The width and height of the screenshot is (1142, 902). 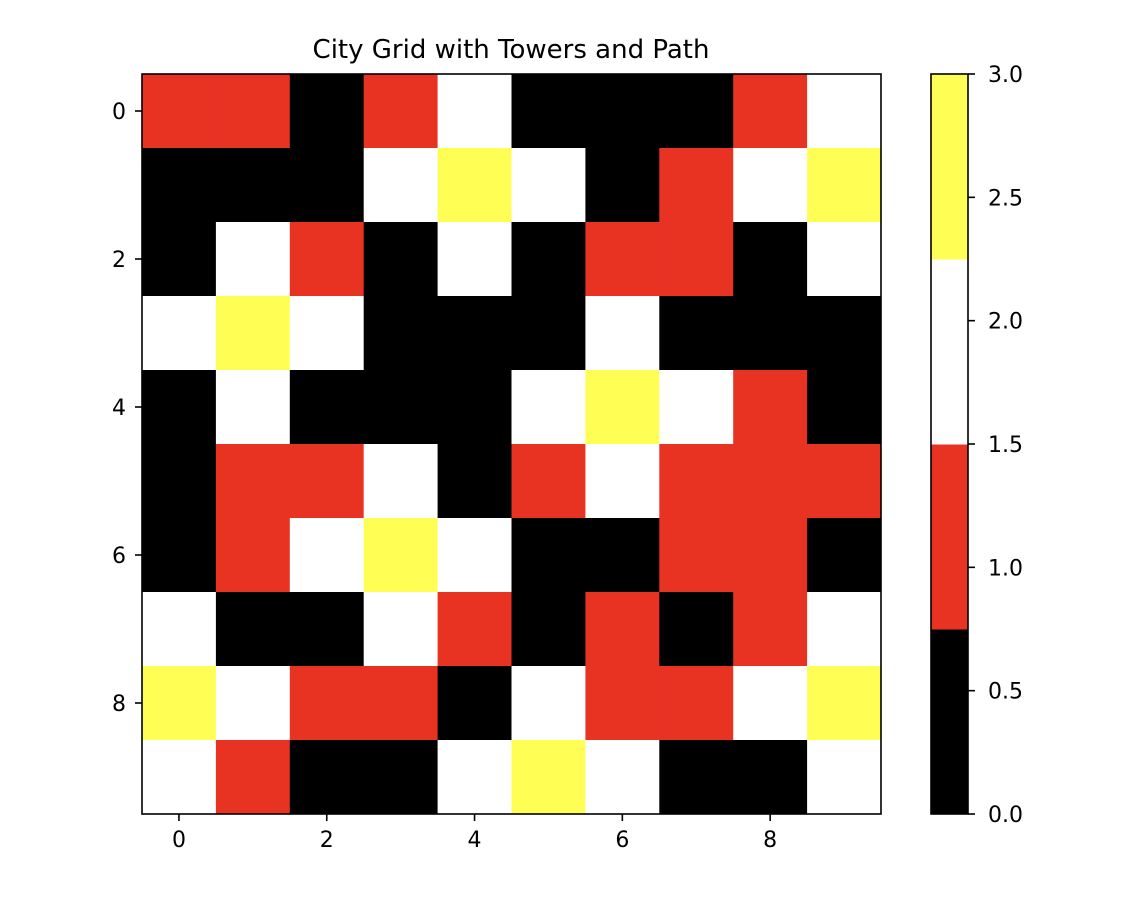 What do you see at coordinates (179, 840) in the screenshot?
I see `x-tick-label: 0` at bounding box center [179, 840].